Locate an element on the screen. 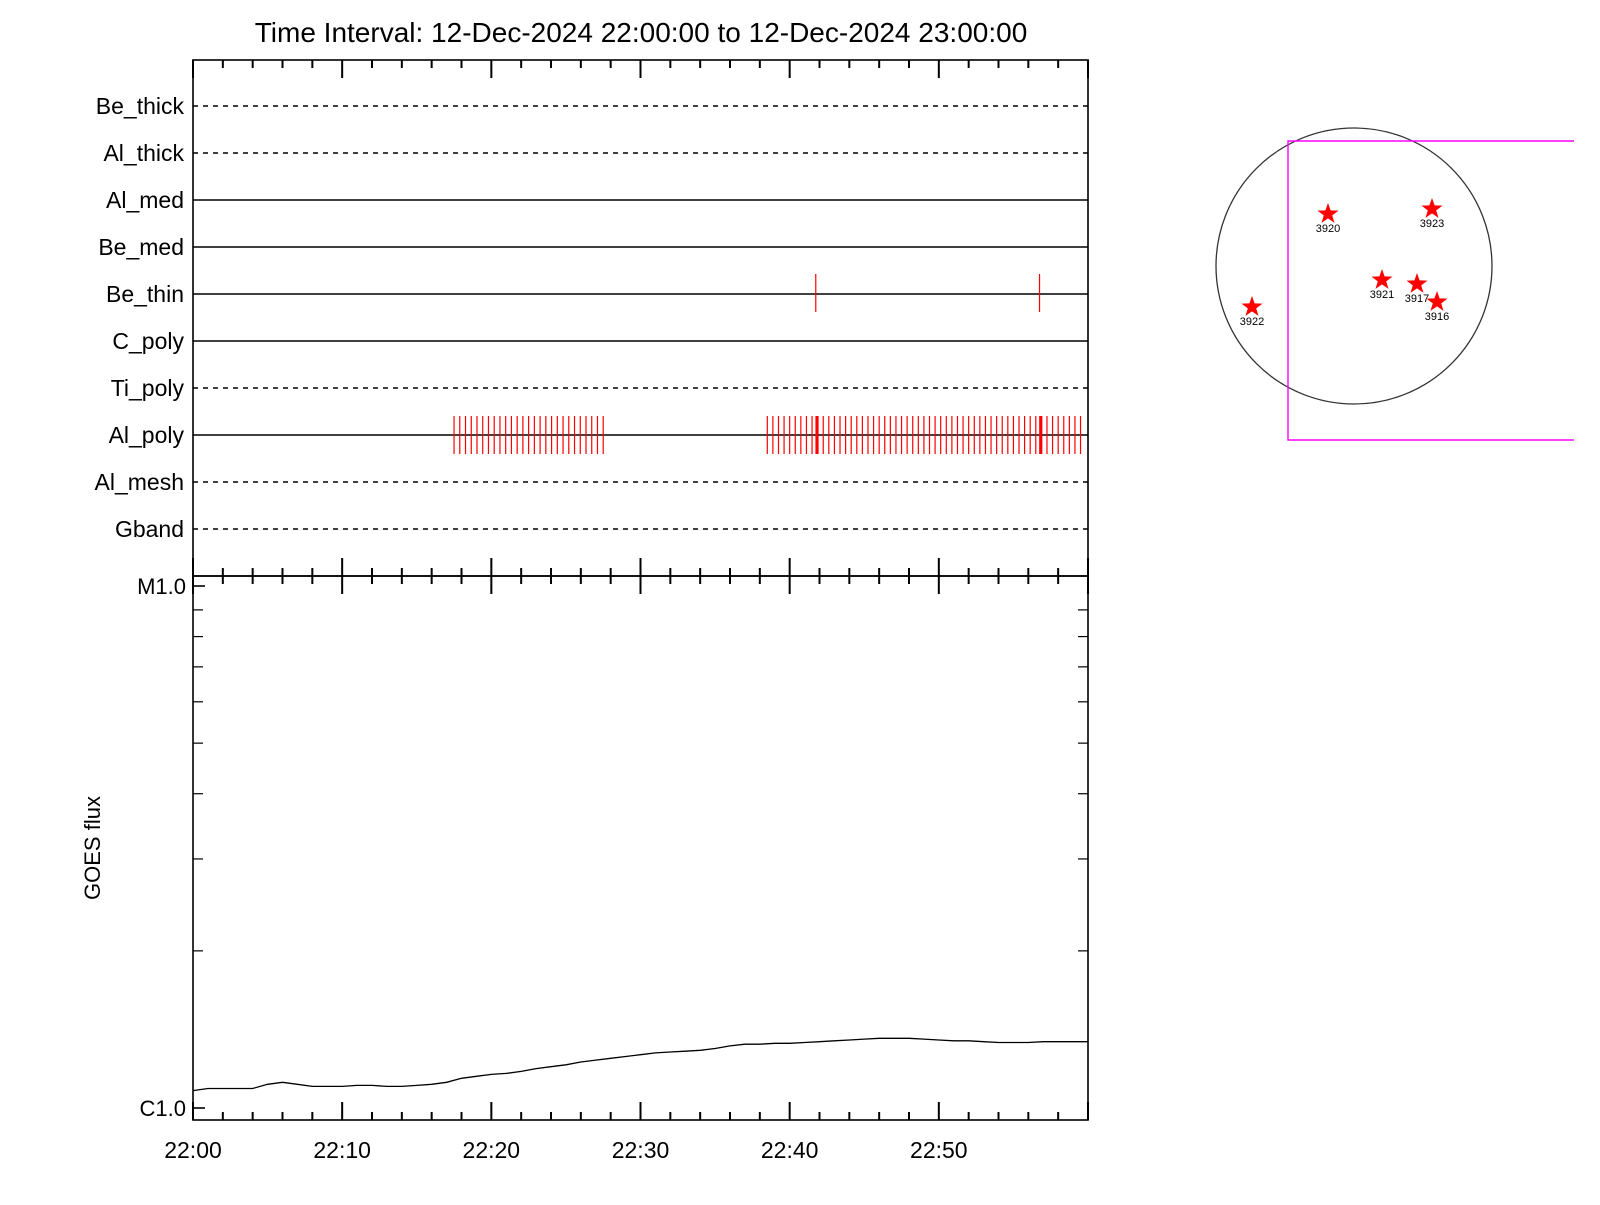 Image resolution: width=1600 pixels, height=1205 pixels. x-tick-label: 22:40 is located at coordinates (790, 1150).